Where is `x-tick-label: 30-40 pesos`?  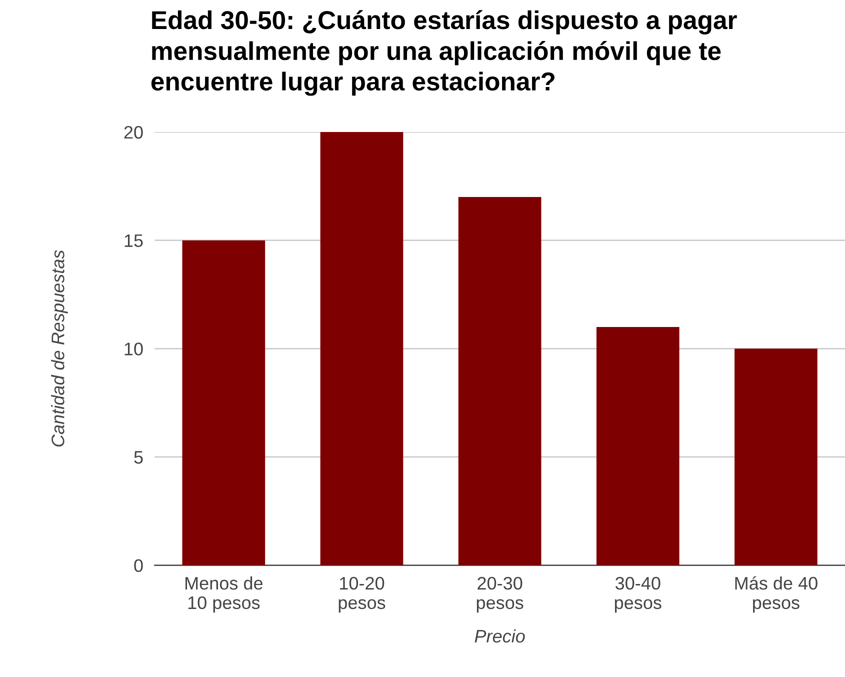
x-tick-label: 30-40 pesos is located at coordinates (638, 594).